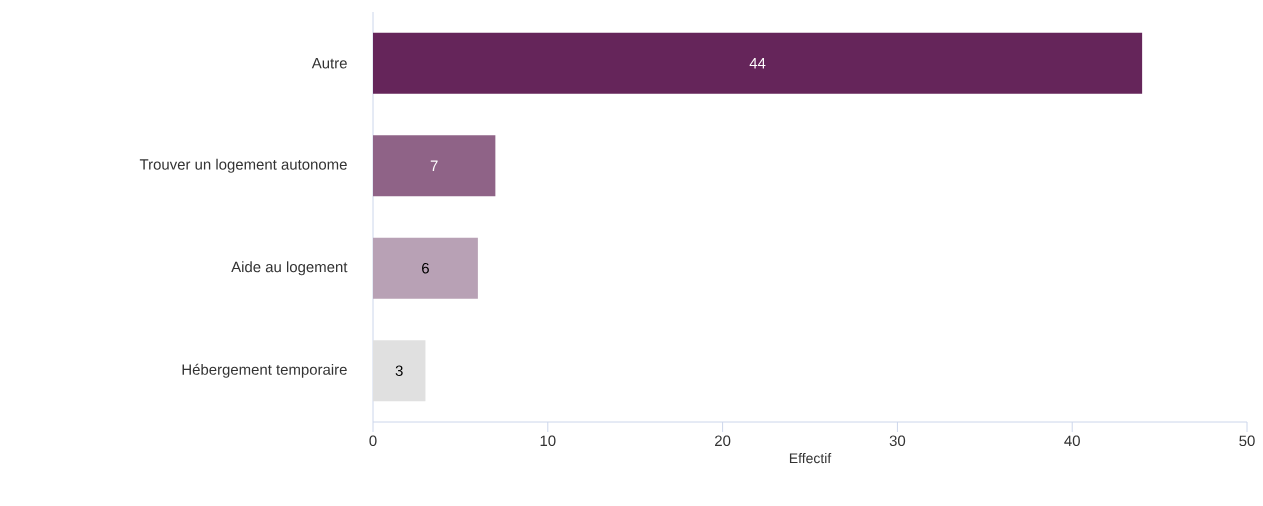  What do you see at coordinates (289, 268) in the screenshot?
I see `y-tick-label: Aide au logement` at bounding box center [289, 268].